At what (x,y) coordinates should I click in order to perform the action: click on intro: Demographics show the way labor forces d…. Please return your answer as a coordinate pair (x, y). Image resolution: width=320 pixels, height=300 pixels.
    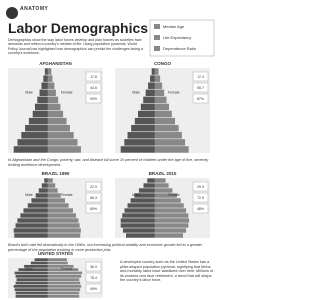
    Looking at the image, I should click on (76, 47).